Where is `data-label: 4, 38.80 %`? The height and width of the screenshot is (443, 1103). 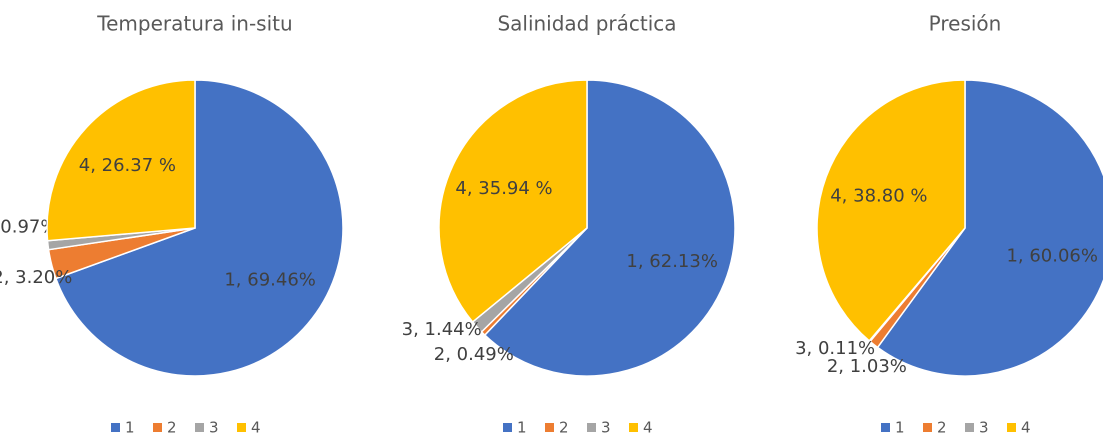
data-label: 4, 38.80 % is located at coordinates (878, 195).